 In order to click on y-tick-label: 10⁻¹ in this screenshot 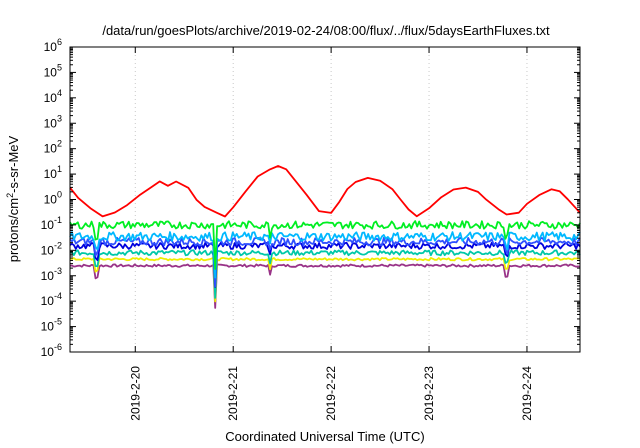, I will do `click(51, 223)`.